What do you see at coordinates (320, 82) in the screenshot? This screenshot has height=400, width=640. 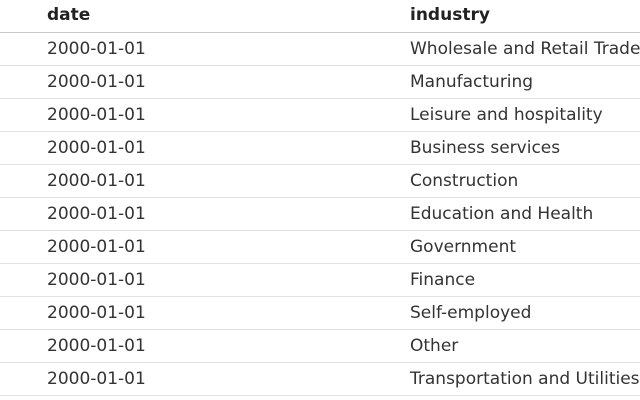 I see `table-row: 2000-01-01 Manufacturing` at bounding box center [320, 82].